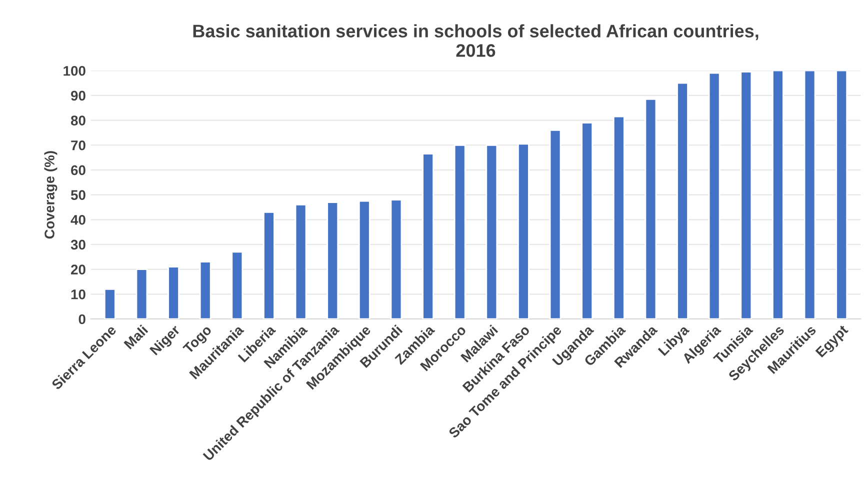 The height and width of the screenshot is (487, 865). Describe the element at coordinates (78, 145) in the screenshot. I see `y-tick-label: 70` at that location.